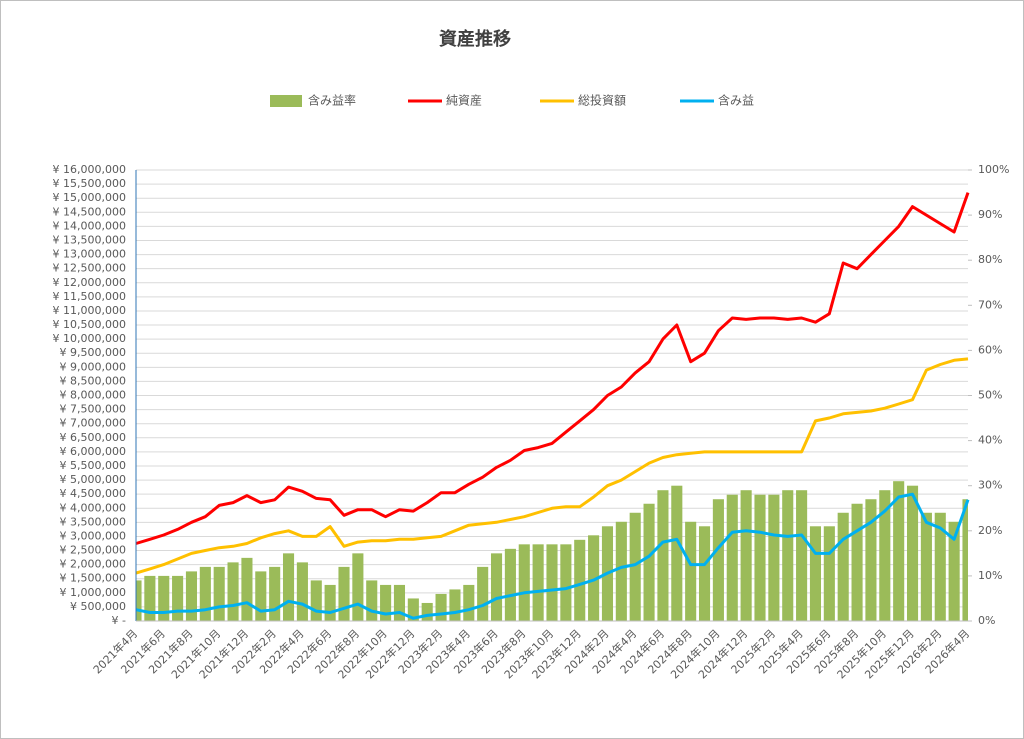 The width and height of the screenshot is (1024, 739). Describe the element at coordinates (93, 592) in the screenshot. I see `y-tick-label: ¥ 1,000,000` at that location.